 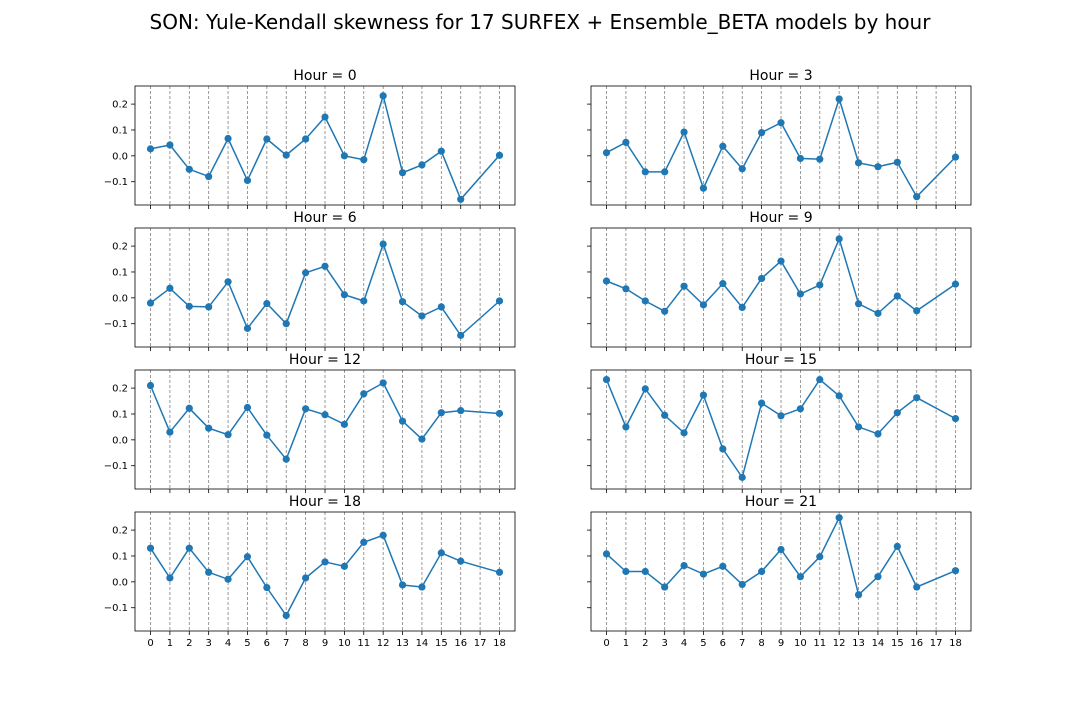 I want to click on x-tick-label: 12, so click(x=839, y=643).